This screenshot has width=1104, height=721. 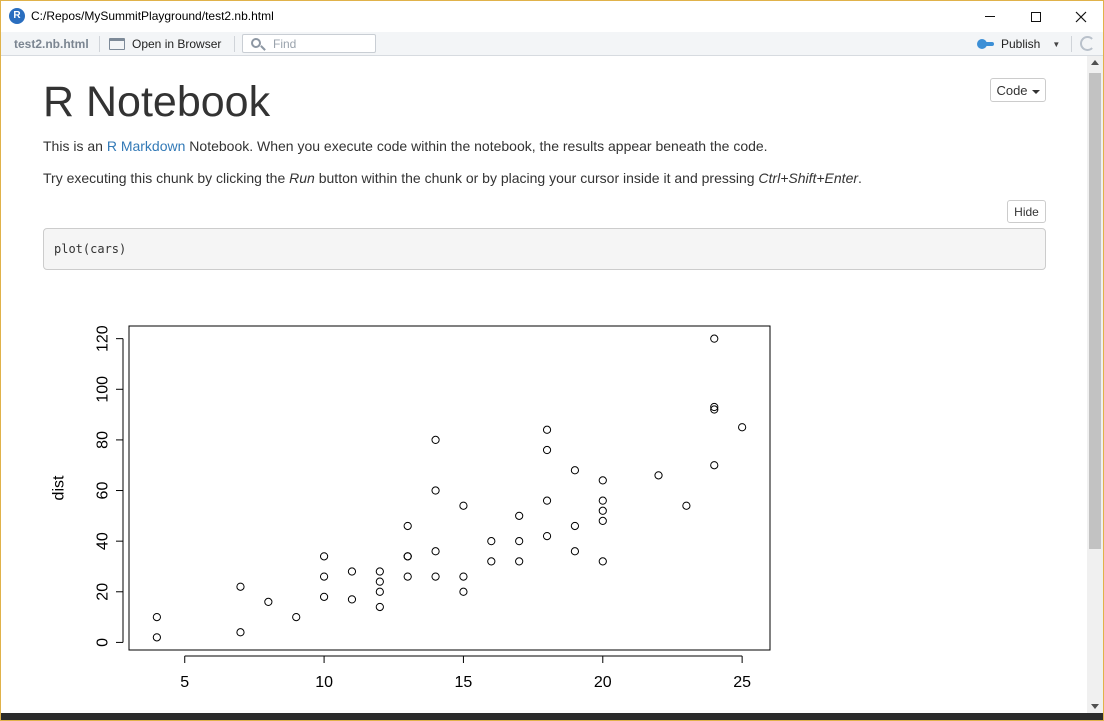 I want to click on open-in-browser-label: Open in Browser, so click(x=177, y=44).